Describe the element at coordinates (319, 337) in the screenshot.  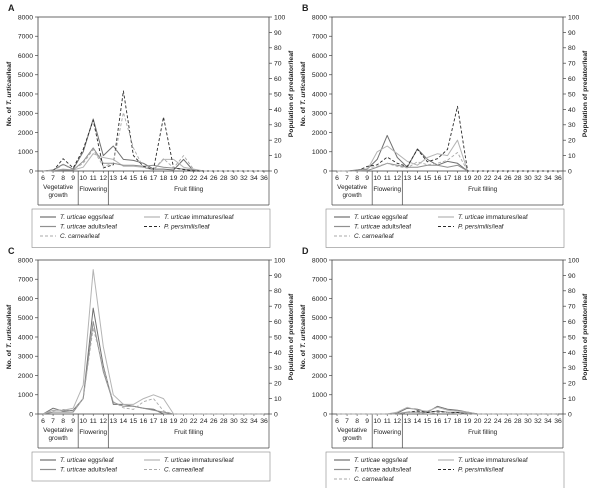
I see `left-tick-label: 4000` at that location.